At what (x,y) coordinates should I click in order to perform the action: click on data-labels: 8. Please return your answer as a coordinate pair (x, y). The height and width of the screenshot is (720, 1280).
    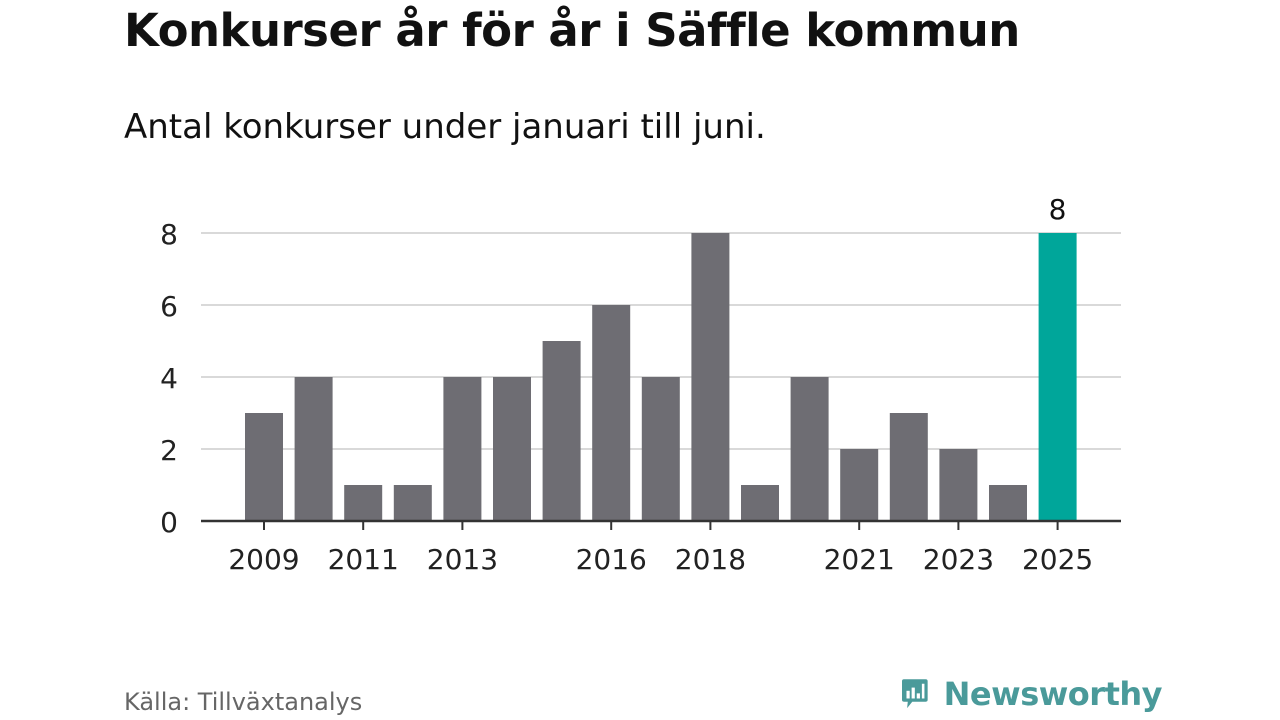
    Looking at the image, I should click on (1058, 209).